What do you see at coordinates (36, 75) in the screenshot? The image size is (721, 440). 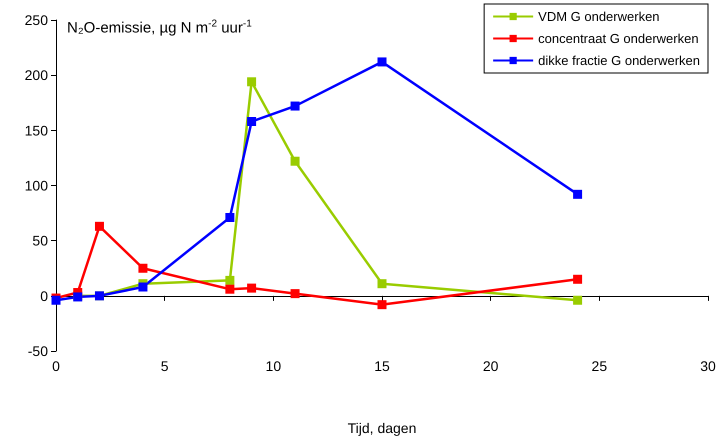 I see `y-tick-label: 200` at bounding box center [36, 75].